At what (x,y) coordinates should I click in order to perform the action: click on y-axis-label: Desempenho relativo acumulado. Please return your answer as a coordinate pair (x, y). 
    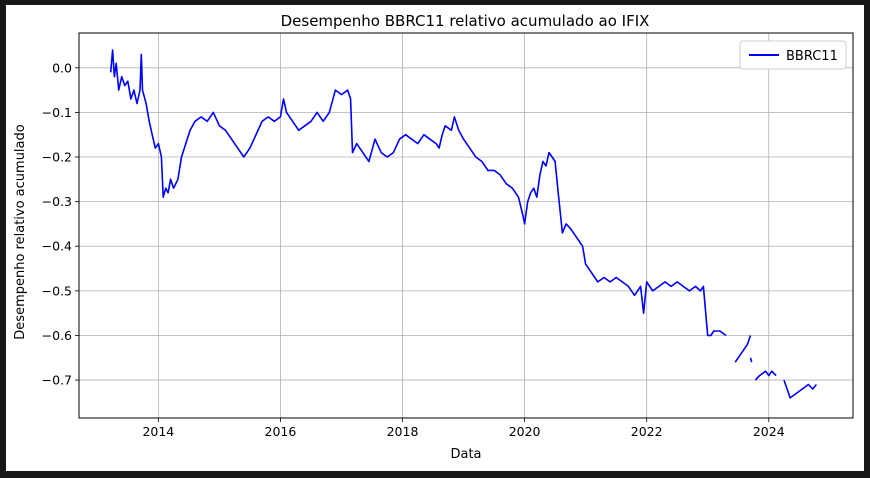
    Looking at the image, I should click on (20, 231).